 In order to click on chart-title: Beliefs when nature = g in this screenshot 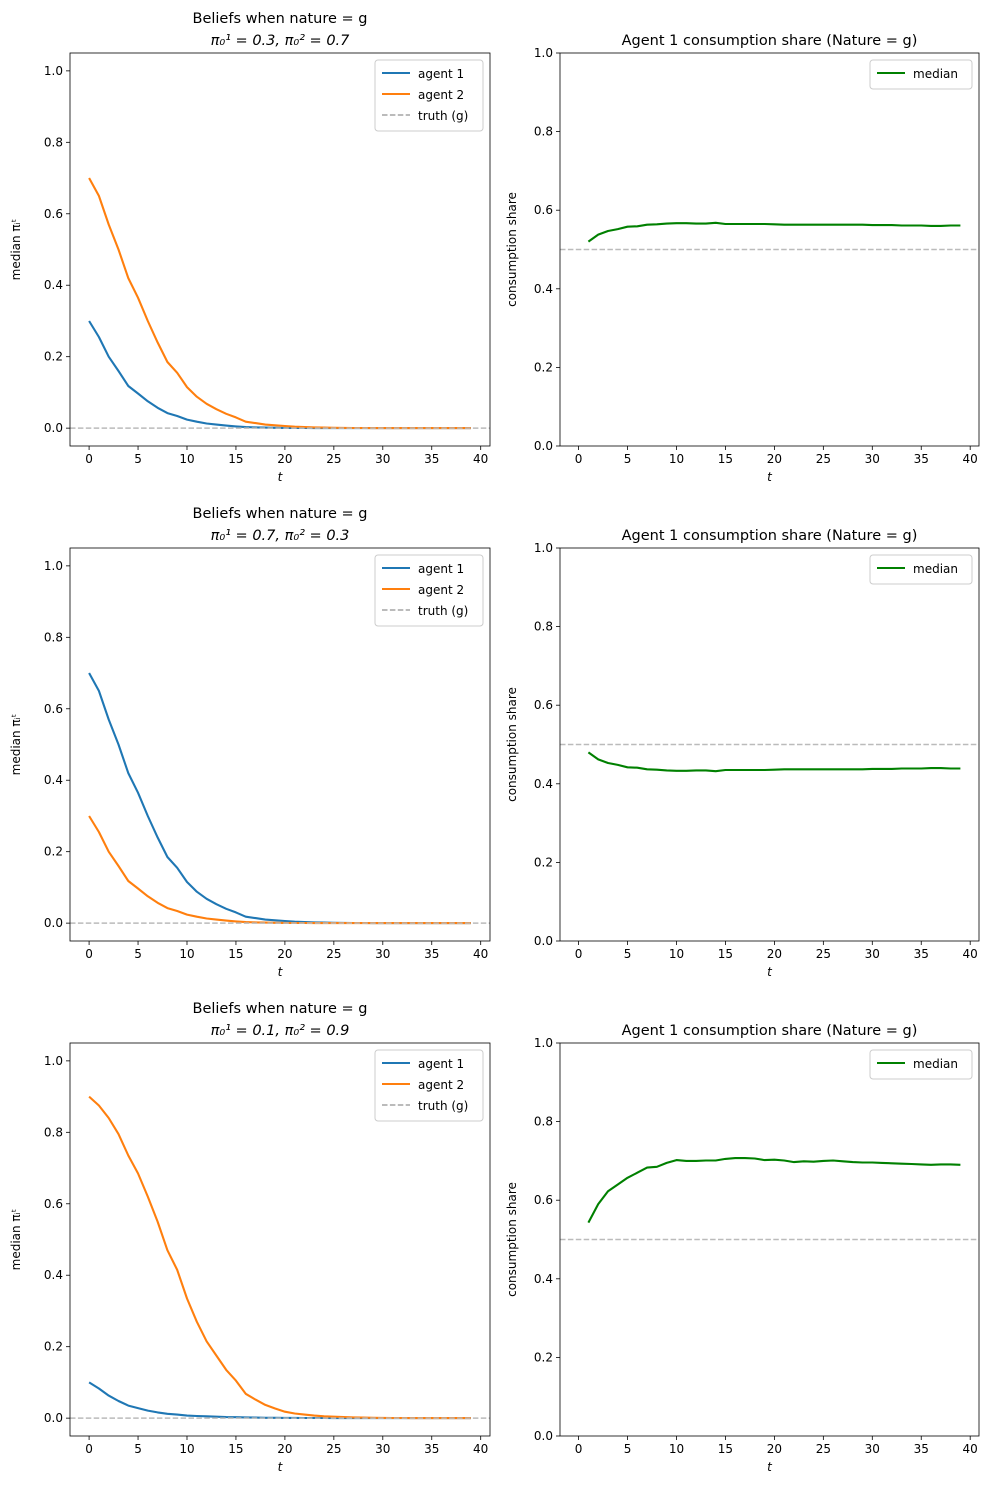, I will do `click(280, 1009)`.